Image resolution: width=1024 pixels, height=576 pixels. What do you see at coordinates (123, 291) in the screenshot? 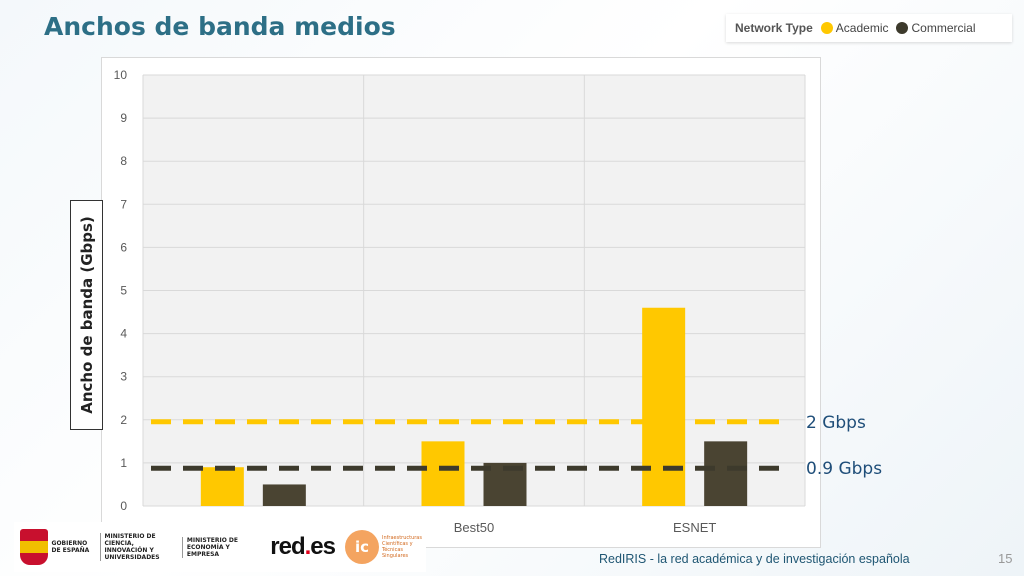
I see `y-tick-label-5: 5` at bounding box center [123, 291].